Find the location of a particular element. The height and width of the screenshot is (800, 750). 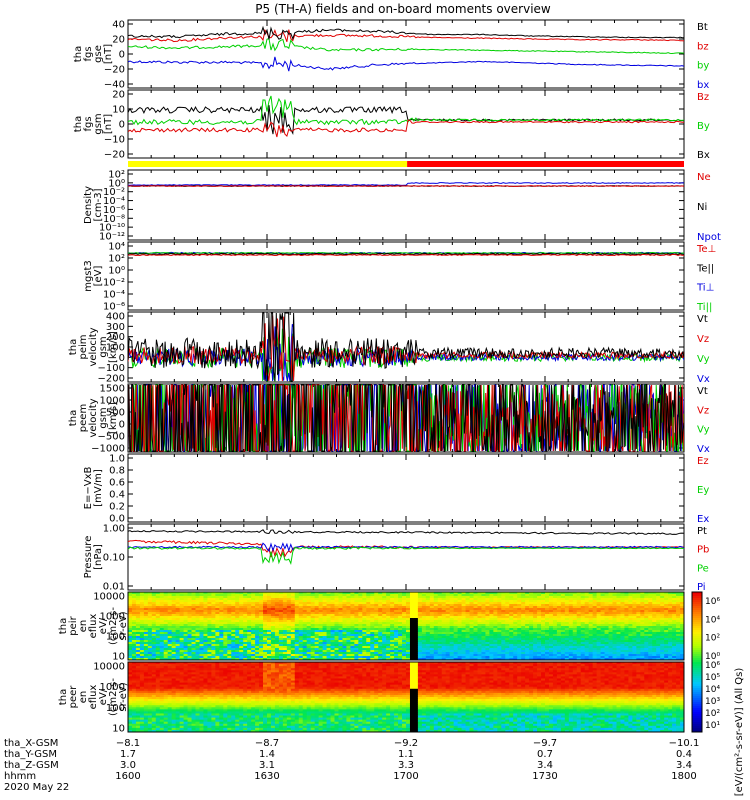

y-axis-label: thapeimvelocitygsm[km/s] is located at coordinates (93, 346).